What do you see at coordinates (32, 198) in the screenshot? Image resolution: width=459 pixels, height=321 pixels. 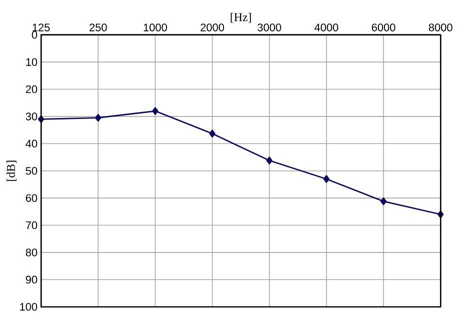 I see `y-tick-label: 60` at bounding box center [32, 198].